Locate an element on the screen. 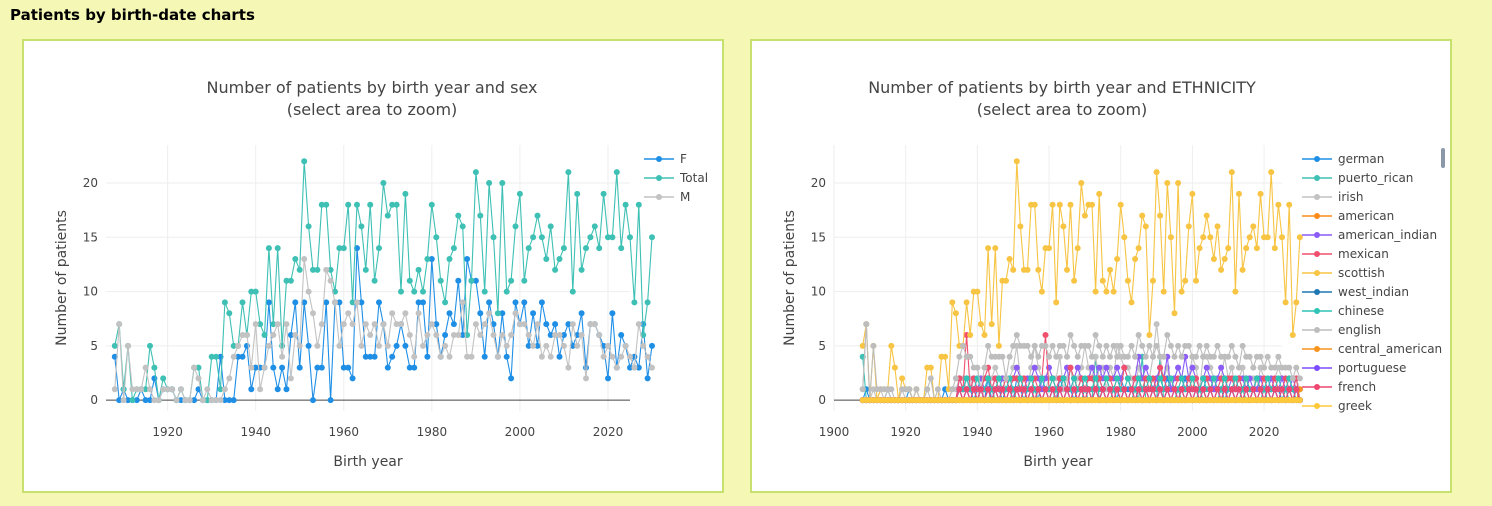 Image resolution: width=1492 pixels, height=506 pixels. legend-item-greek: greek is located at coordinates (1337, 406).